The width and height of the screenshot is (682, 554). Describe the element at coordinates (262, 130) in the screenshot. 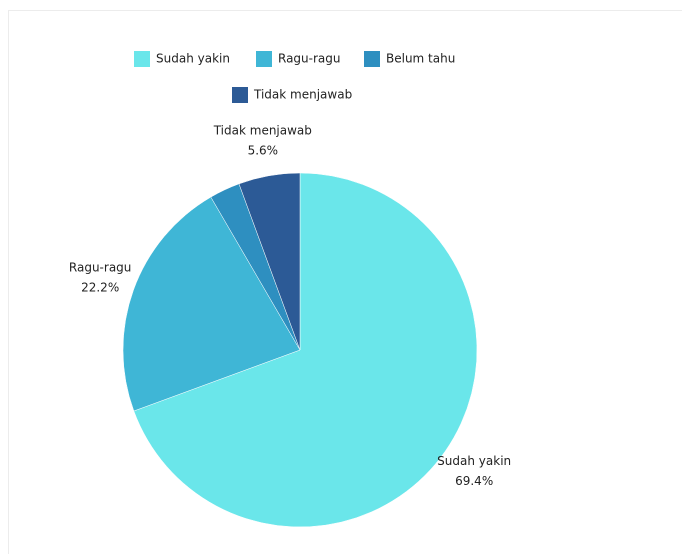

I see `data-label-name: Tidak menjawab` at that location.